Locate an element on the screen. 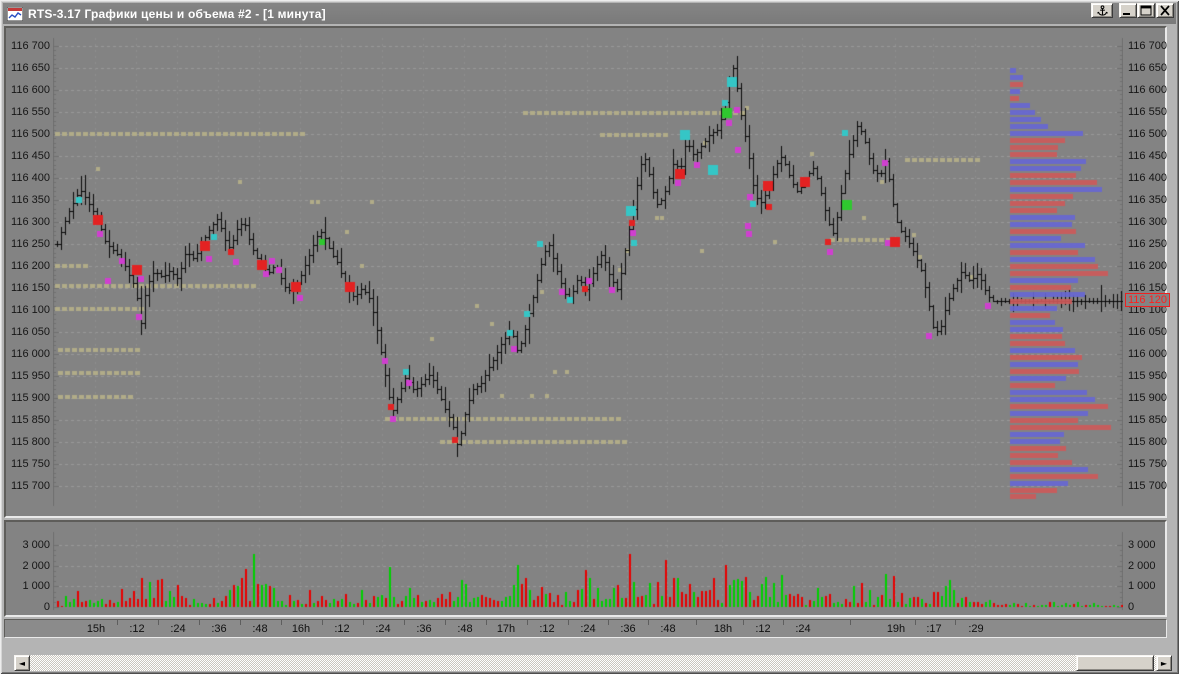  close-button is located at coordinates (1165, 10).